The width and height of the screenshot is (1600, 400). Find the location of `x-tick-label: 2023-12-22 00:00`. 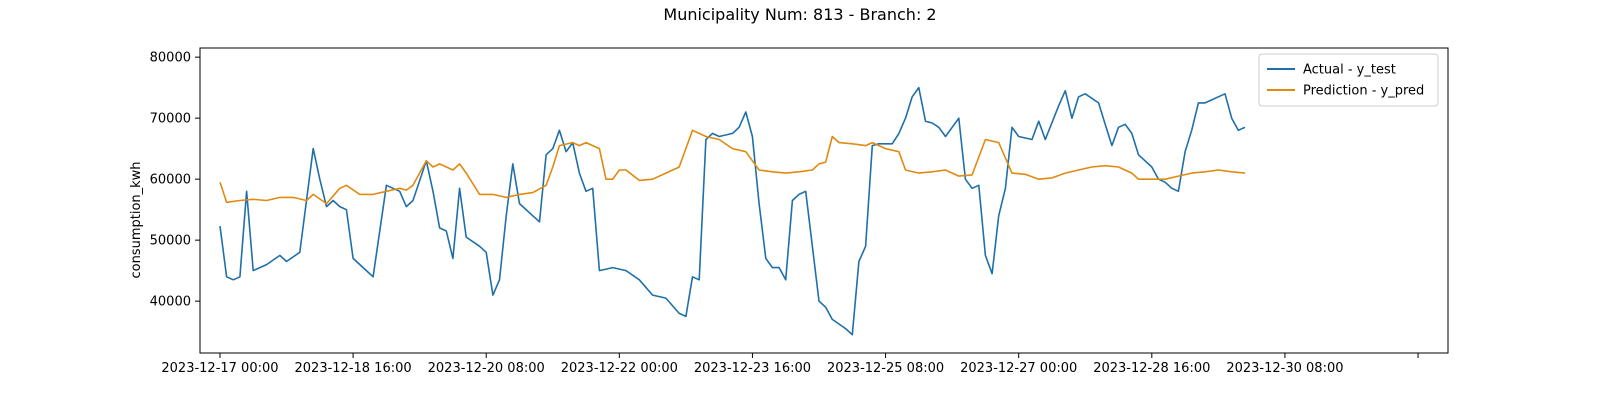

x-tick-label: 2023-12-22 00:00 is located at coordinates (619, 368).